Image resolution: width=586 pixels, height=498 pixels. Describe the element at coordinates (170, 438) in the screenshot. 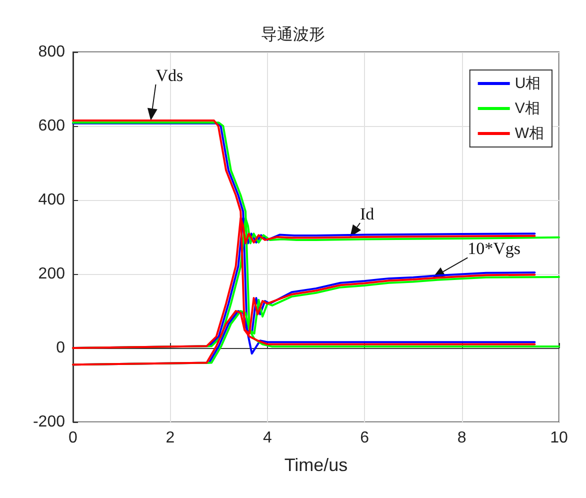

I see `x-tick-label: 2` at that location.